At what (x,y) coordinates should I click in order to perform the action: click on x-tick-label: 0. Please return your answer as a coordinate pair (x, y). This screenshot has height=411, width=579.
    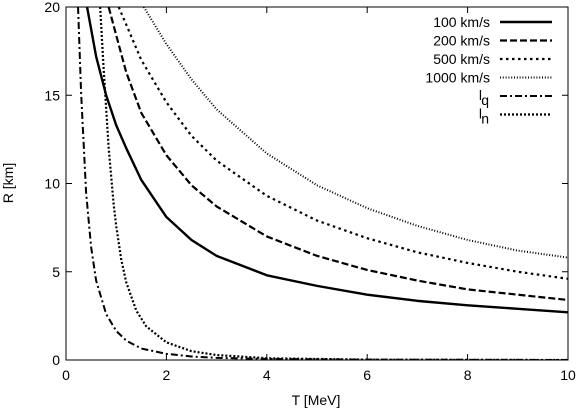
    Looking at the image, I should click on (66, 375).